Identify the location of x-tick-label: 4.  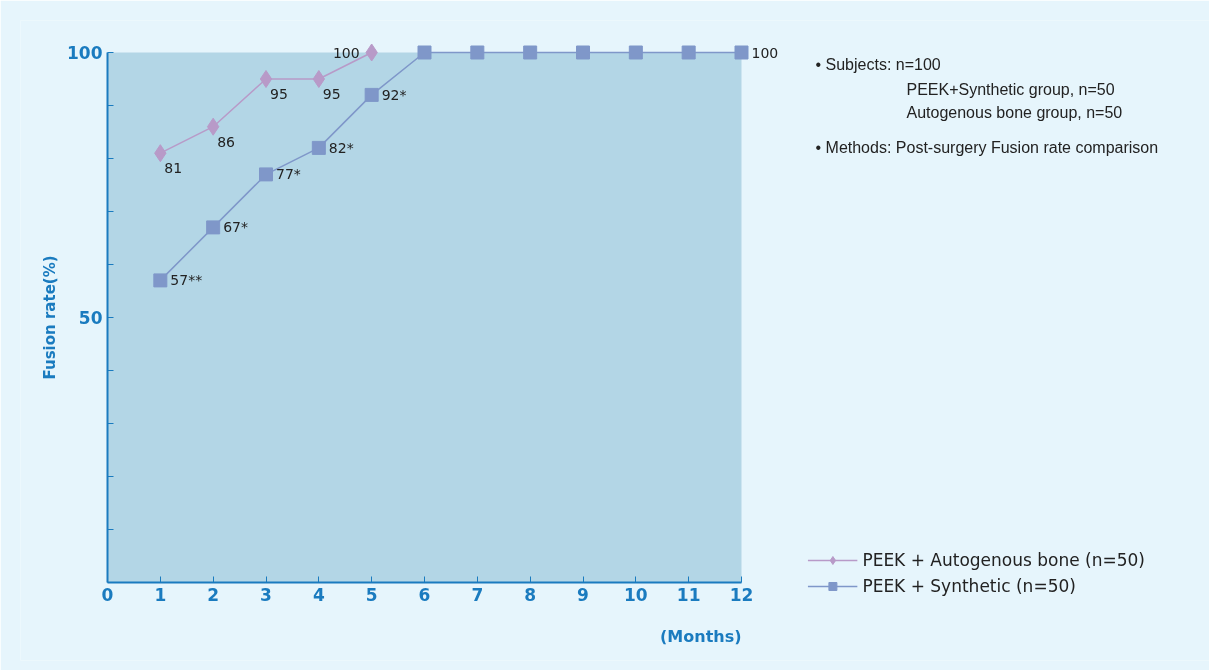
(318, 594).